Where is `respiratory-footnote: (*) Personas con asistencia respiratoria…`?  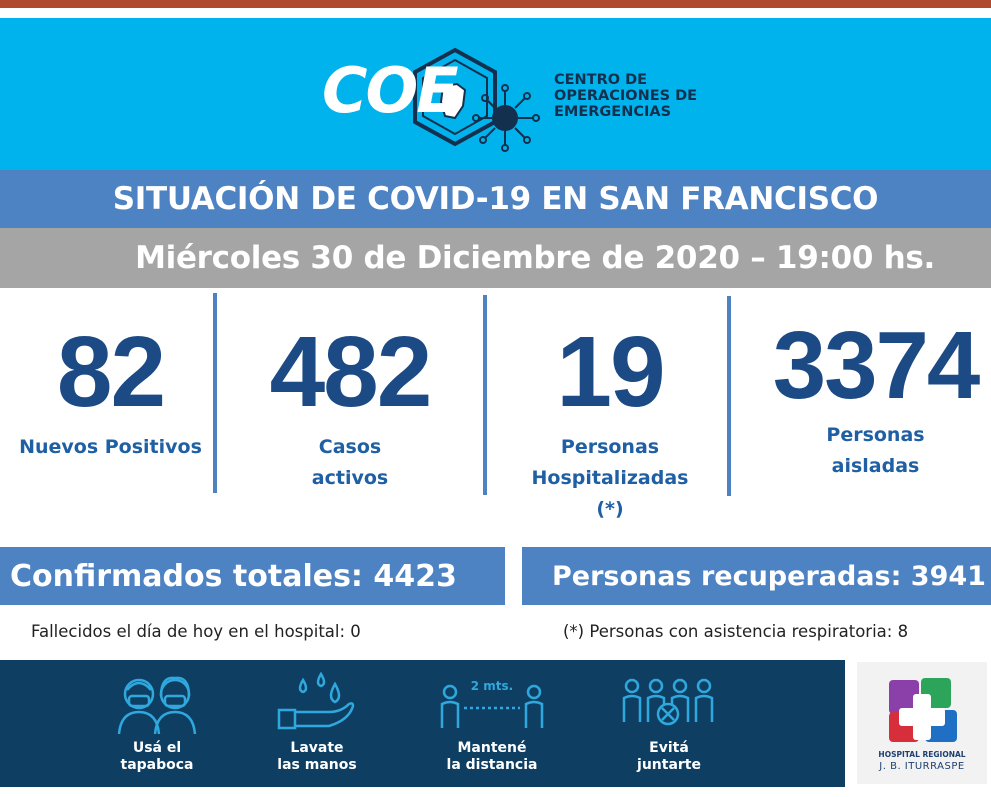 respiratory-footnote: (*) Personas con asistencia respiratoria… is located at coordinates (736, 631).